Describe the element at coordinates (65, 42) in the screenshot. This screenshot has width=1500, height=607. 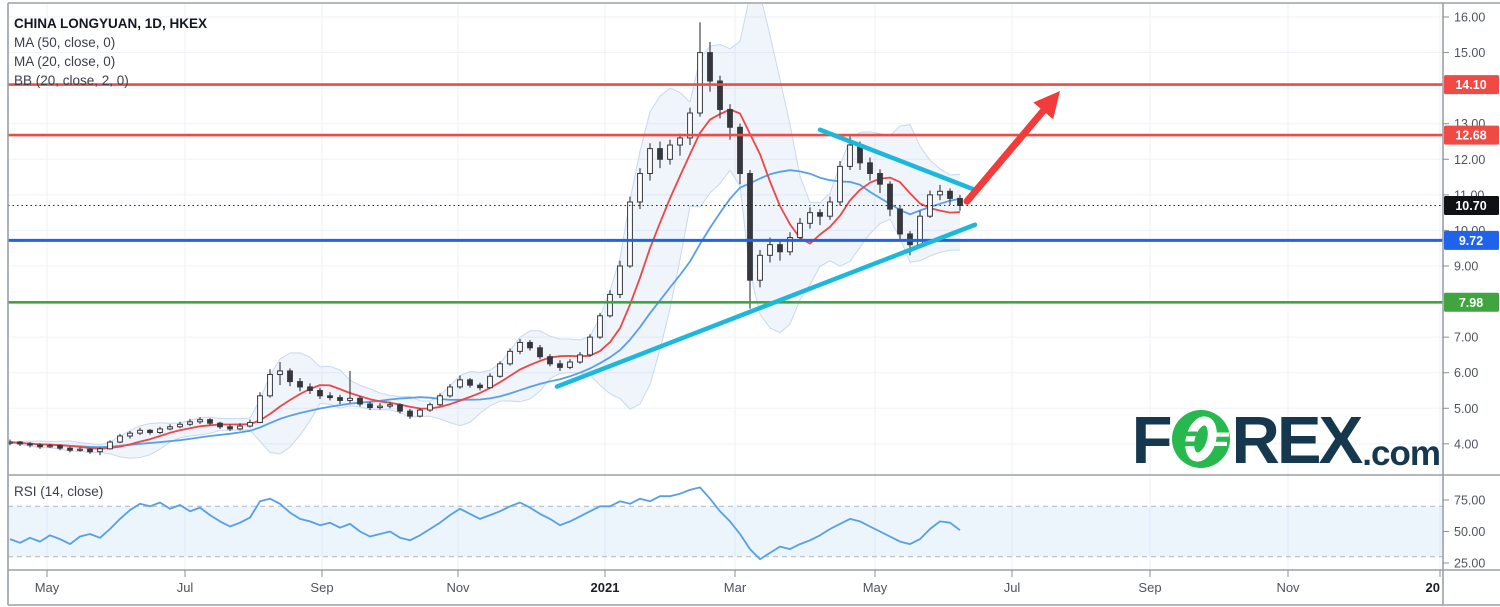
I see `indicator-ma50: MA (50, close, 0)` at that location.